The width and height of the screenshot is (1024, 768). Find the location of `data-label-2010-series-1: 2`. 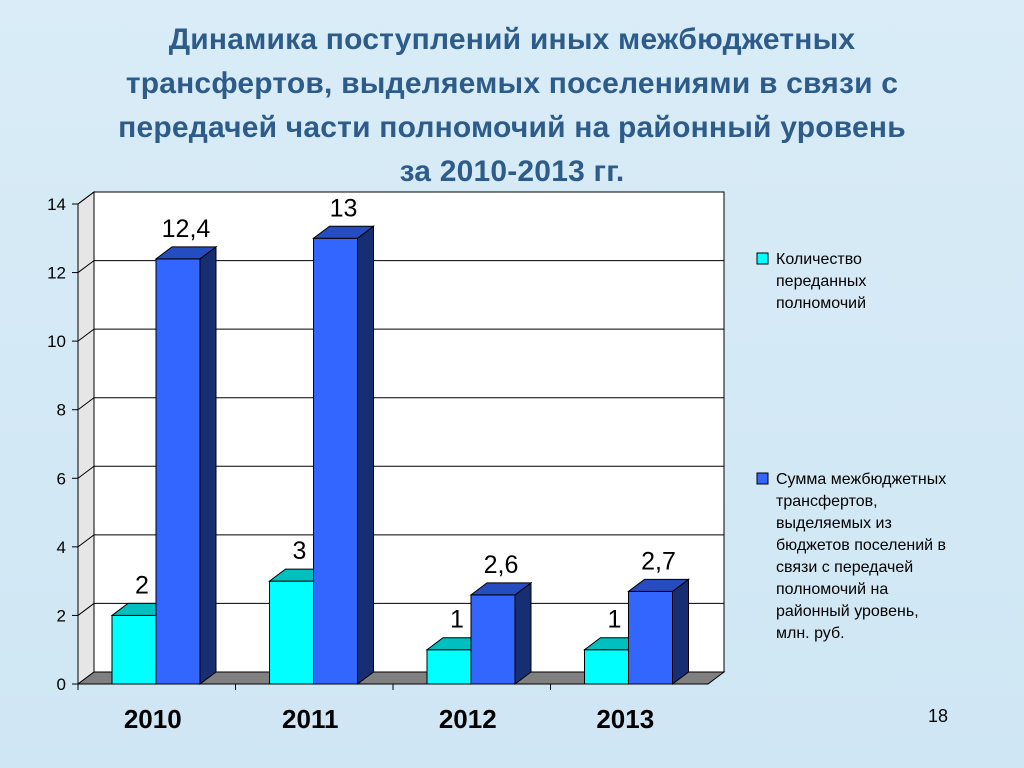

data-label-2010-series-1: 2 is located at coordinates (142, 585).